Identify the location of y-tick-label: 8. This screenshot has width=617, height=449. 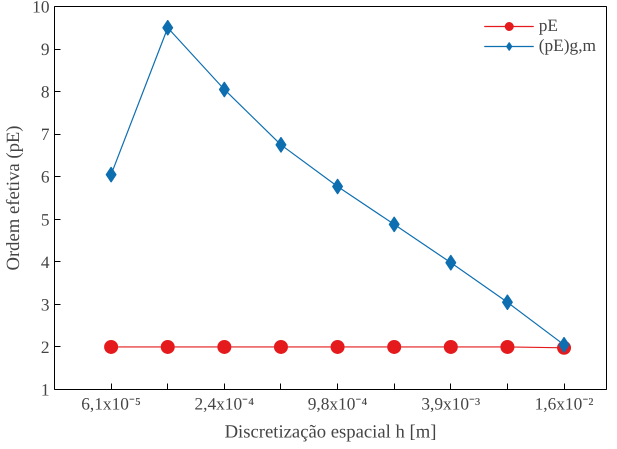
(45, 92).